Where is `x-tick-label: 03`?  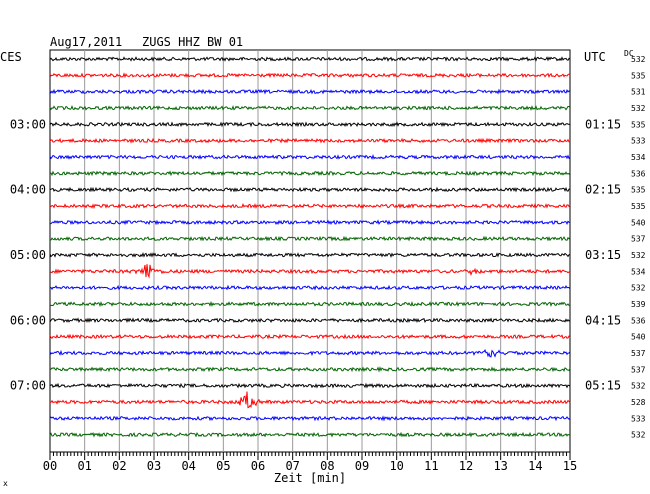
x-tick-label: 03 is located at coordinates (154, 466).